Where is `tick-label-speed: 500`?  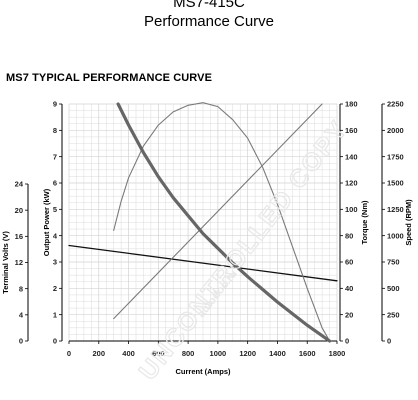
tick-label-speed: 500 is located at coordinates (393, 288).